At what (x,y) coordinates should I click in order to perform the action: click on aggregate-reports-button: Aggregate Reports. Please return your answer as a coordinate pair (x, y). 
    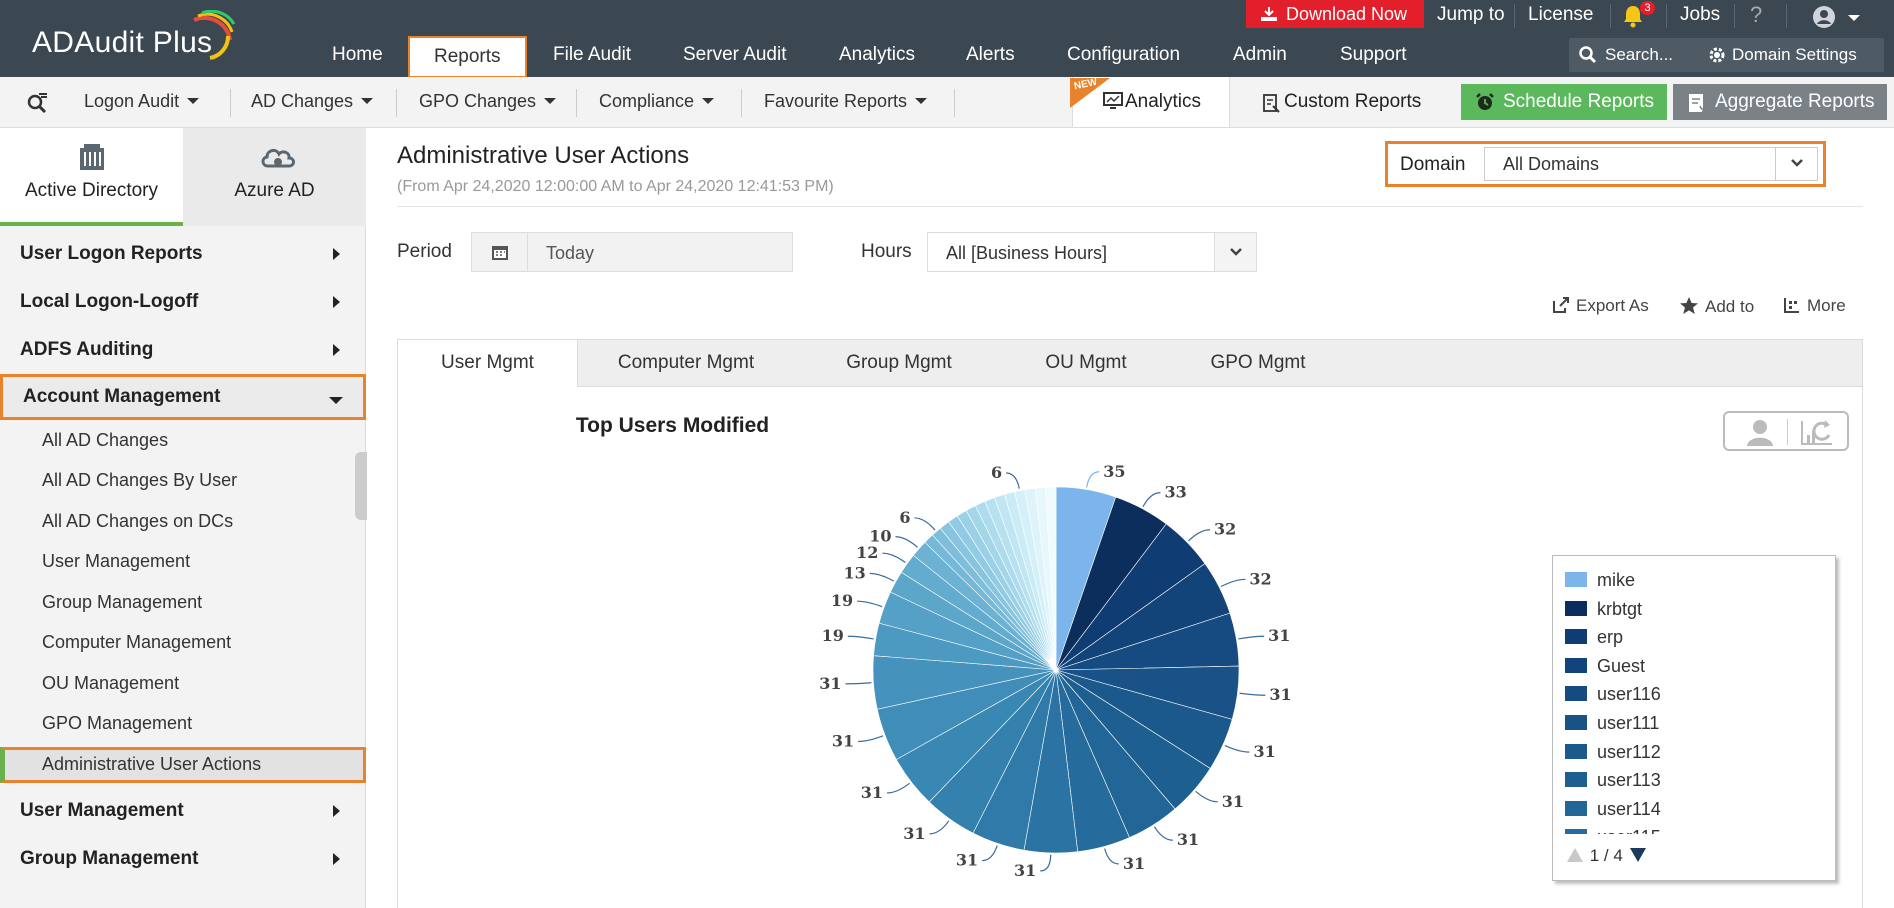
    Looking at the image, I should click on (1780, 102).